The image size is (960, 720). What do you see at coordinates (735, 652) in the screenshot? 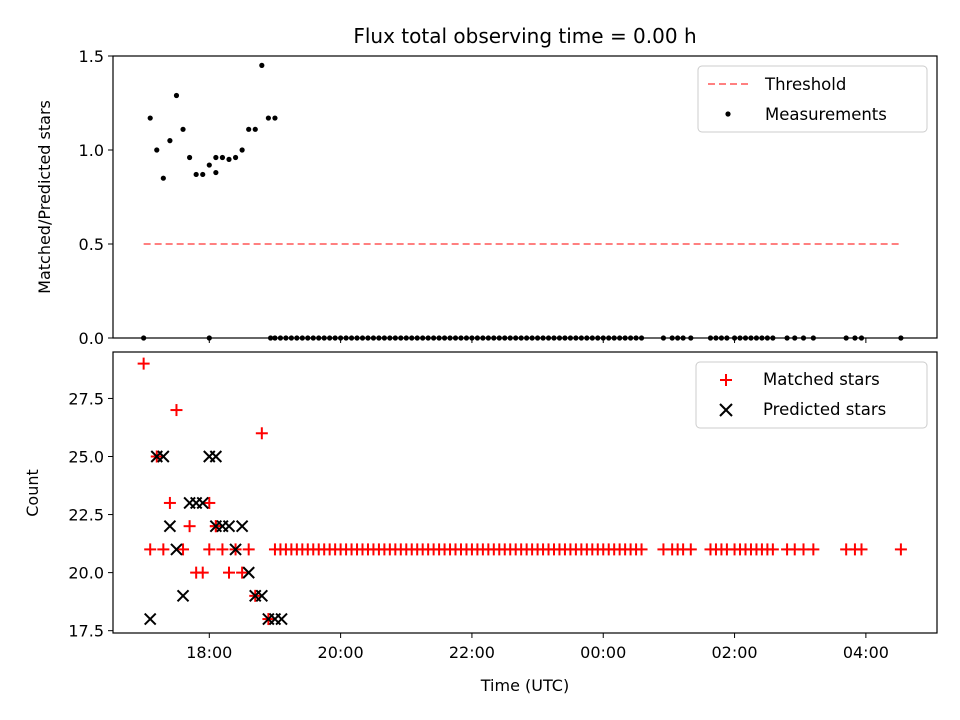
I see `x-tick-label: 02:00` at bounding box center [735, 652].